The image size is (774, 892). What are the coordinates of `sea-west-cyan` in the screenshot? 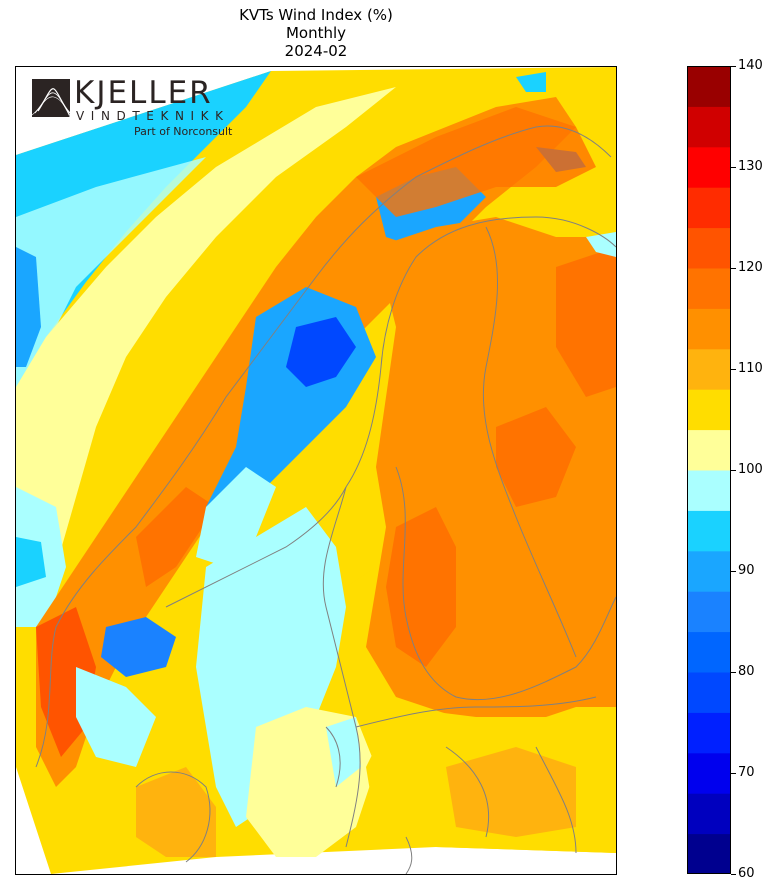 It's located at (143, 229).